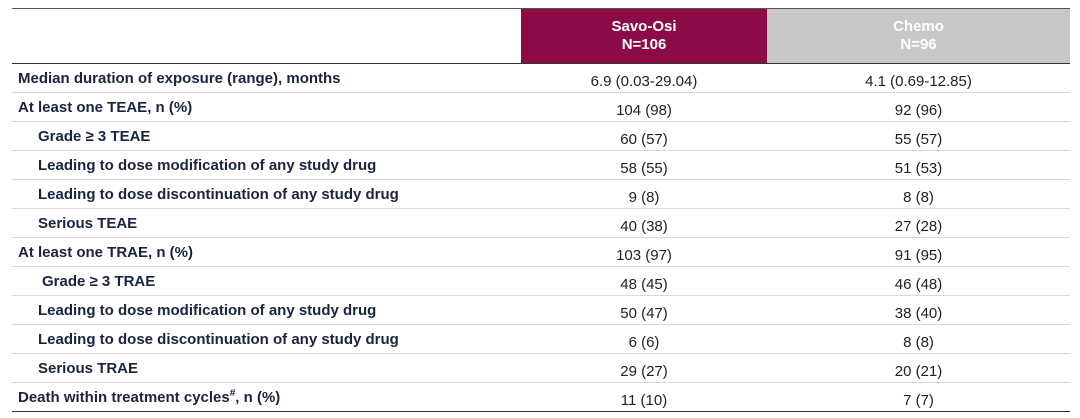 This screenshot has width=1080, height=418. What do you see at coordinates (99, 281) in the screenshot?
I see `row-label: Grade ≥ 3 TRAE` at bounding box center [99, 281].